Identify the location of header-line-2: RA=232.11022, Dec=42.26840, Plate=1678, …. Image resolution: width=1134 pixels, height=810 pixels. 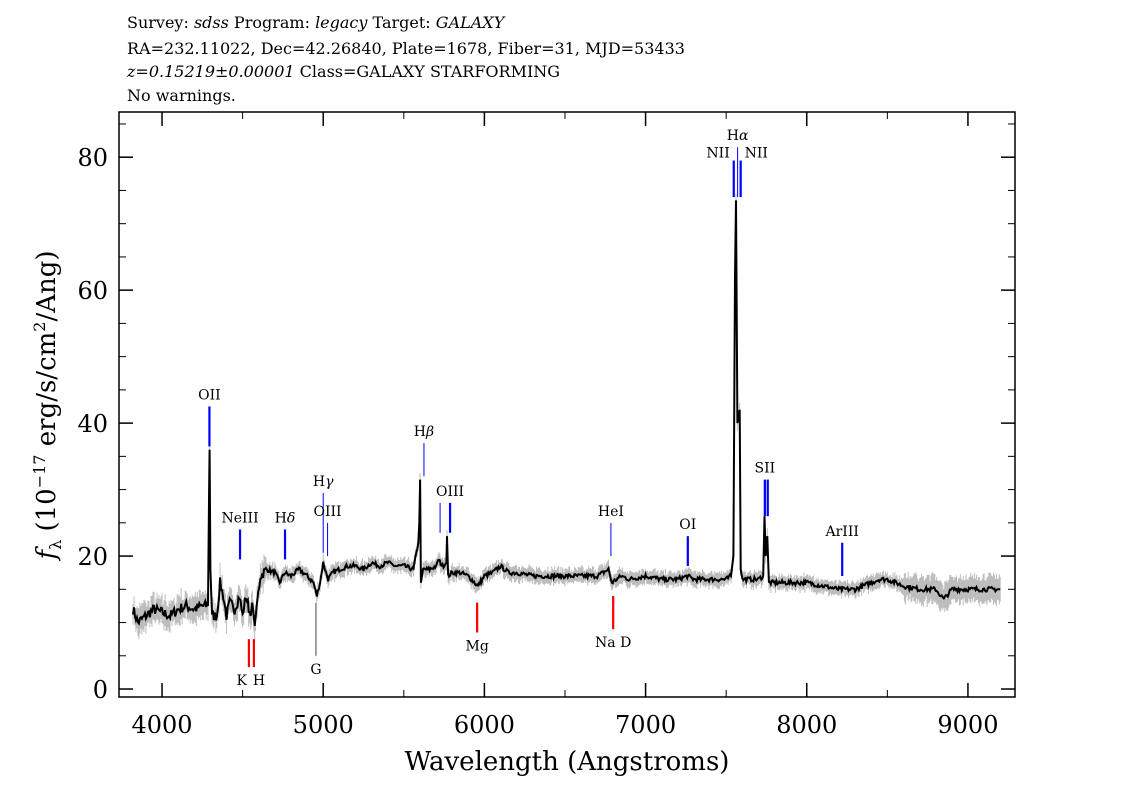
(406, 48).